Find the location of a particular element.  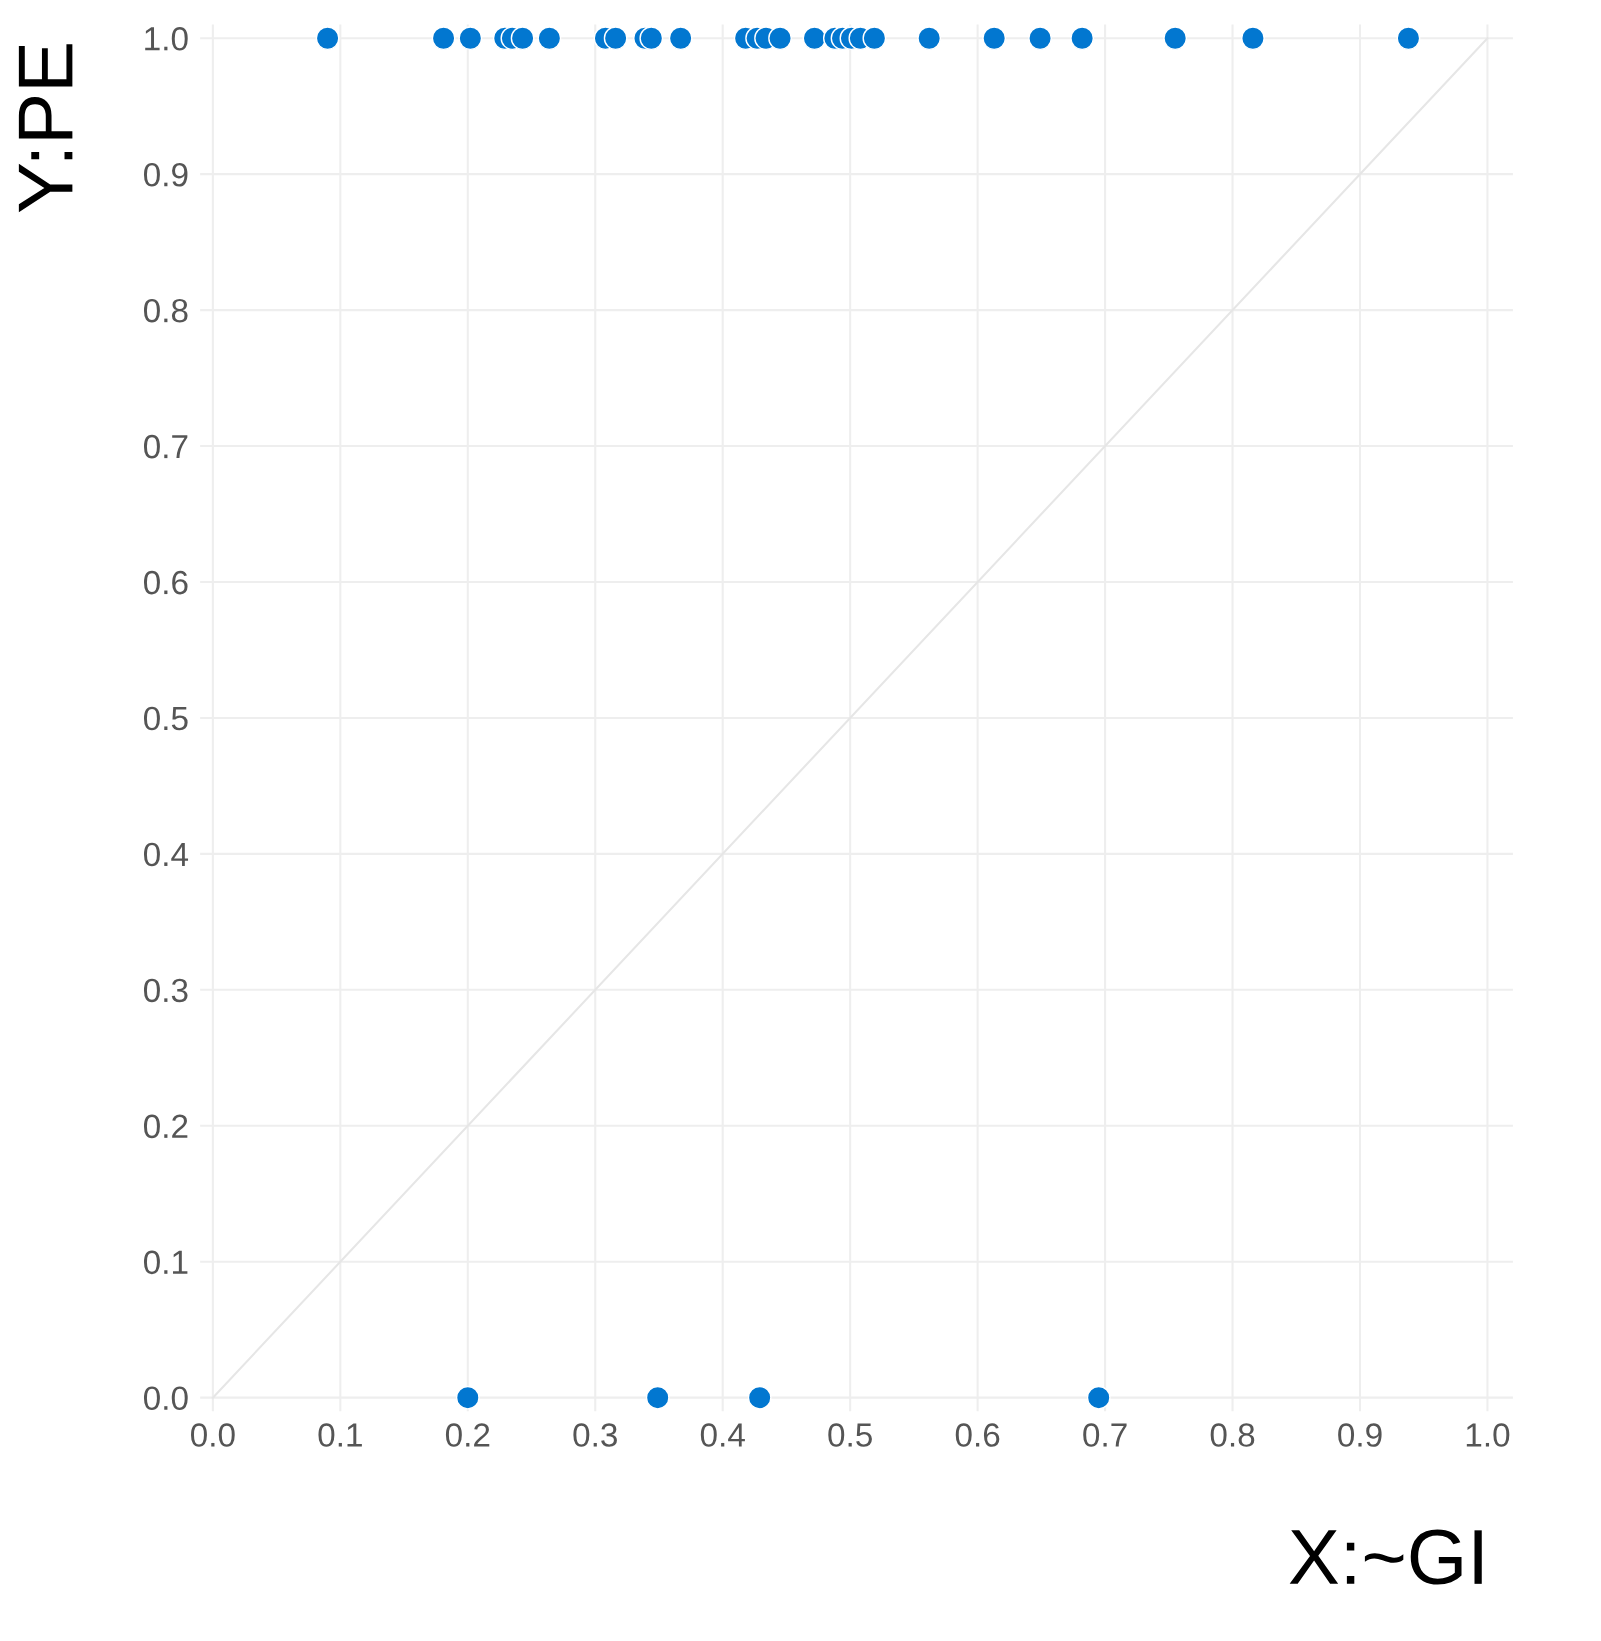

y-axis-title: Y:PE is located at coordinates (45, 128).